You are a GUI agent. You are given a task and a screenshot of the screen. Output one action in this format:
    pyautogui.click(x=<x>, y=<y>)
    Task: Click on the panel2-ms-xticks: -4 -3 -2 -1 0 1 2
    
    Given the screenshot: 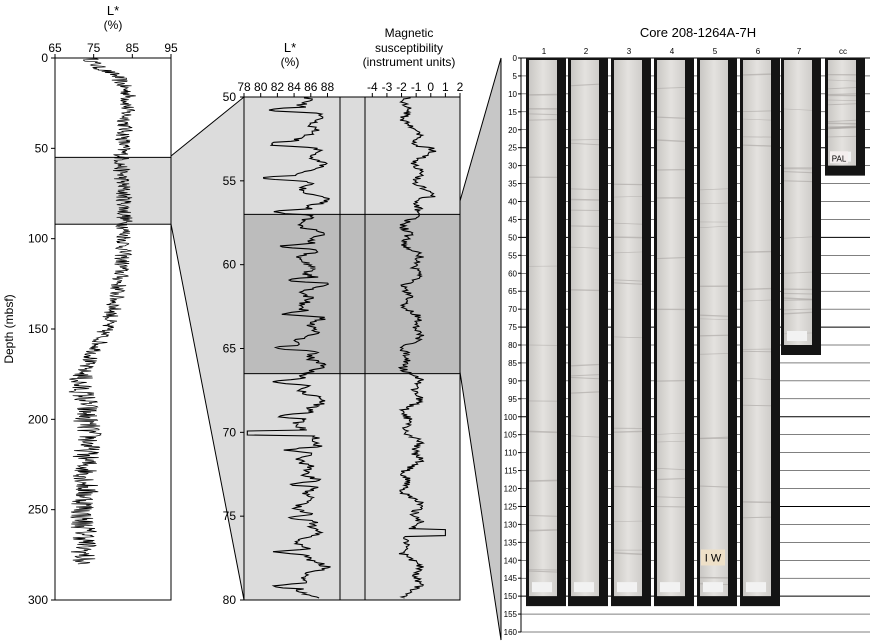 What is the action you would take?
    pyautogui.click(x=415, y=88)
    